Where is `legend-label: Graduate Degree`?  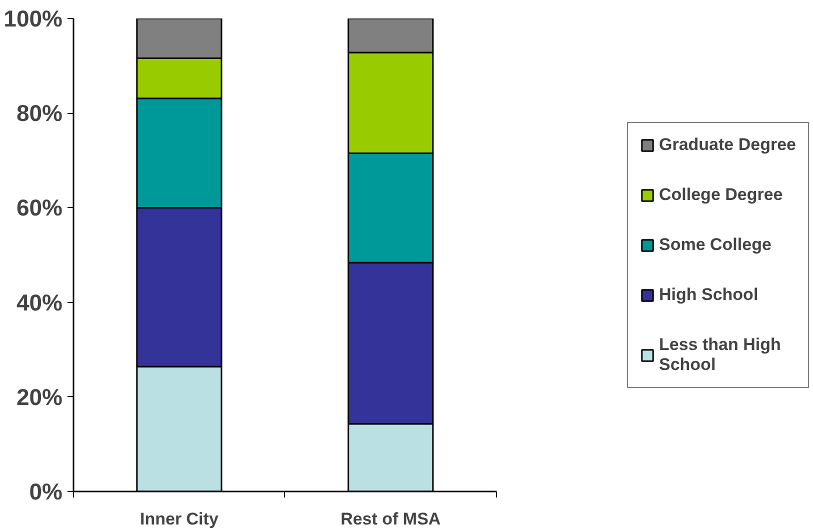 legend-label: Graduate Degree is located at coordinates (727, 144).